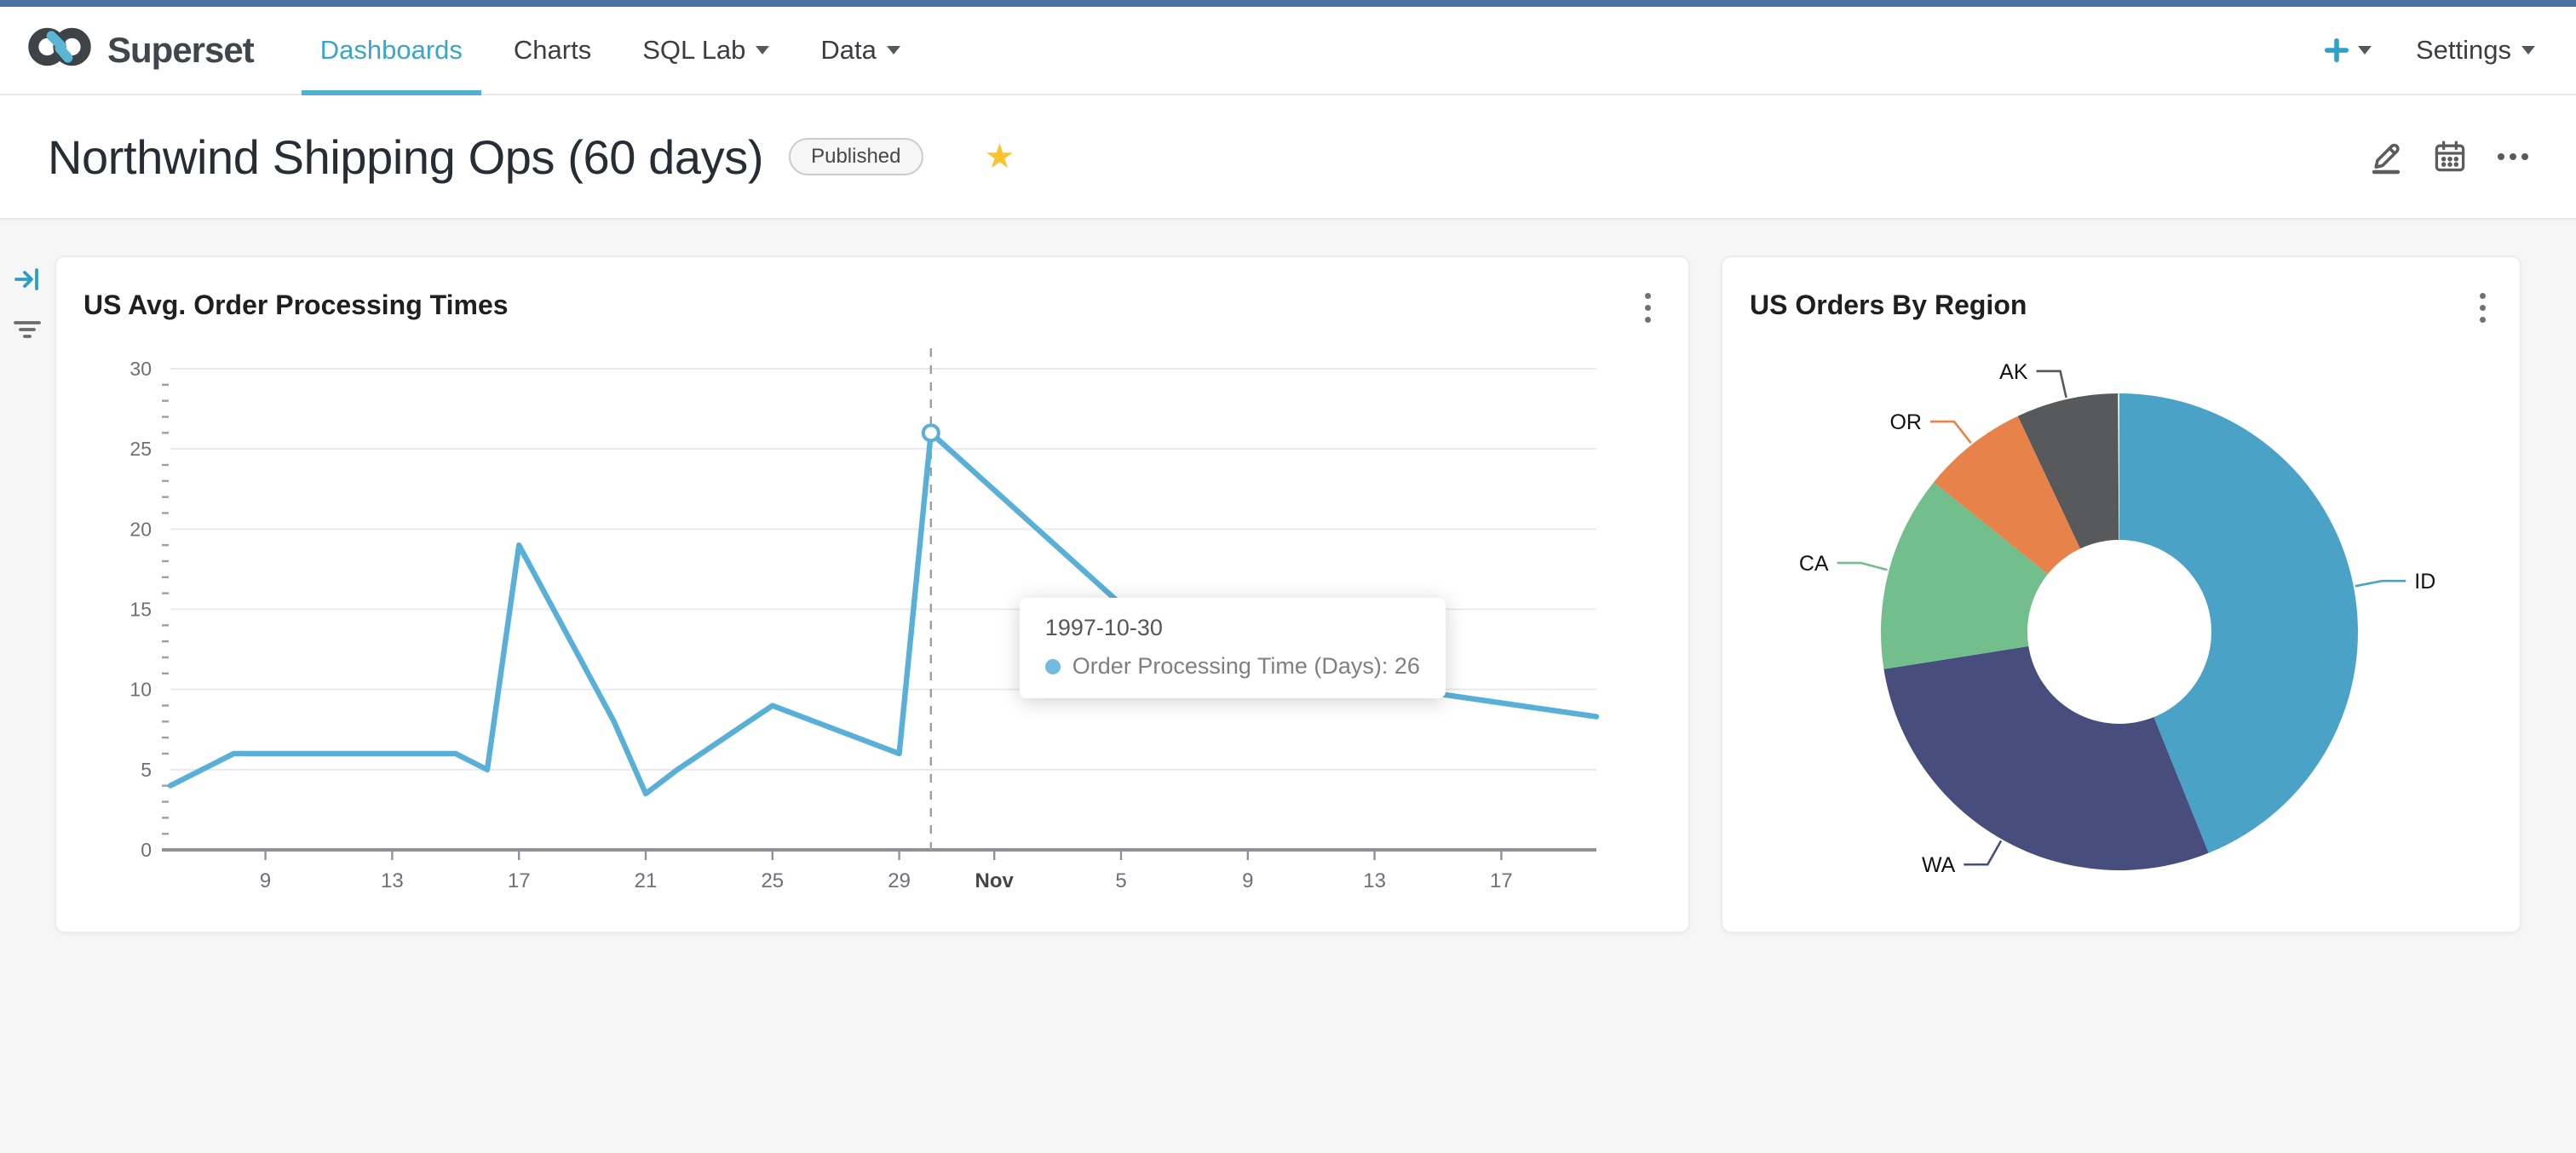 This screenshot has height=1153, width=2576. Describe the element at coordinates (60, 50) in the screenshot. I see `superset-logo-icon` at that location.